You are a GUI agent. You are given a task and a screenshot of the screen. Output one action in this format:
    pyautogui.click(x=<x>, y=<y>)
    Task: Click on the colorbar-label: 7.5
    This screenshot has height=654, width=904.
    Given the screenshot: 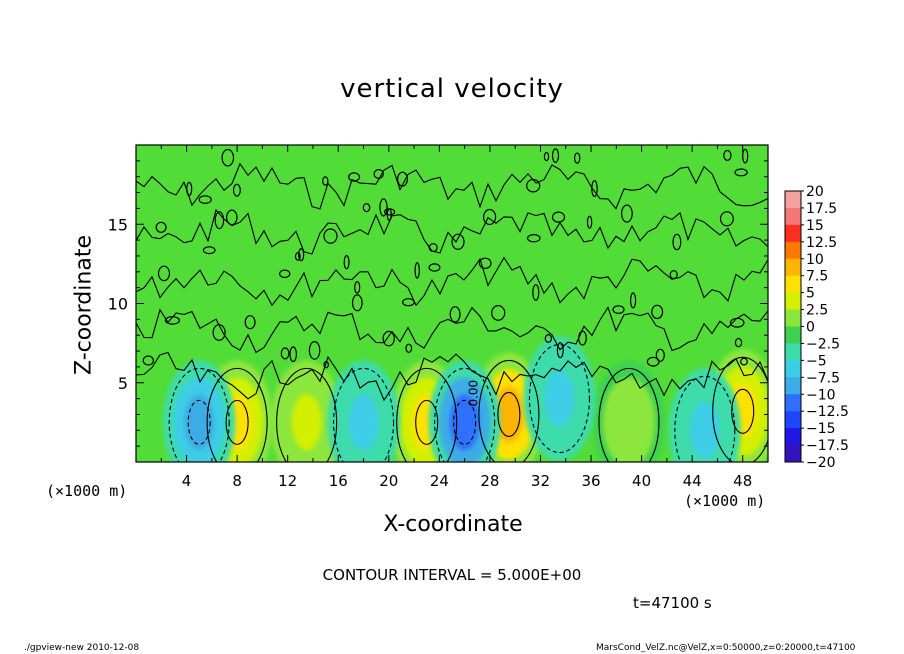 What is the action you would take?
    pyautogui.click(x=817, y=277)
    